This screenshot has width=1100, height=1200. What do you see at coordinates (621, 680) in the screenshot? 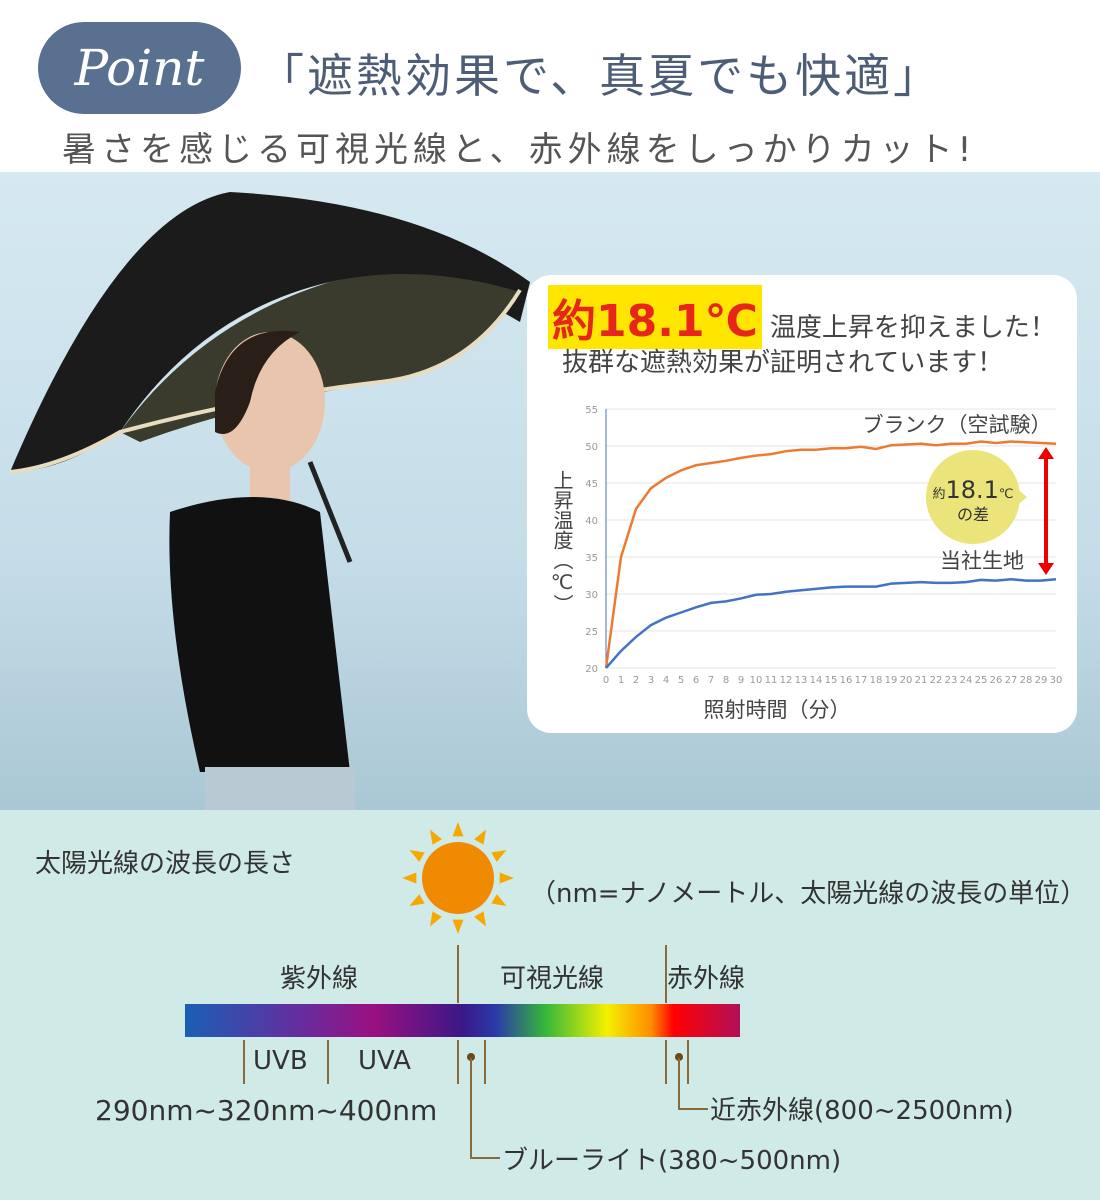
I see `x-tick-label: 1` at bounding box center [621, 680].